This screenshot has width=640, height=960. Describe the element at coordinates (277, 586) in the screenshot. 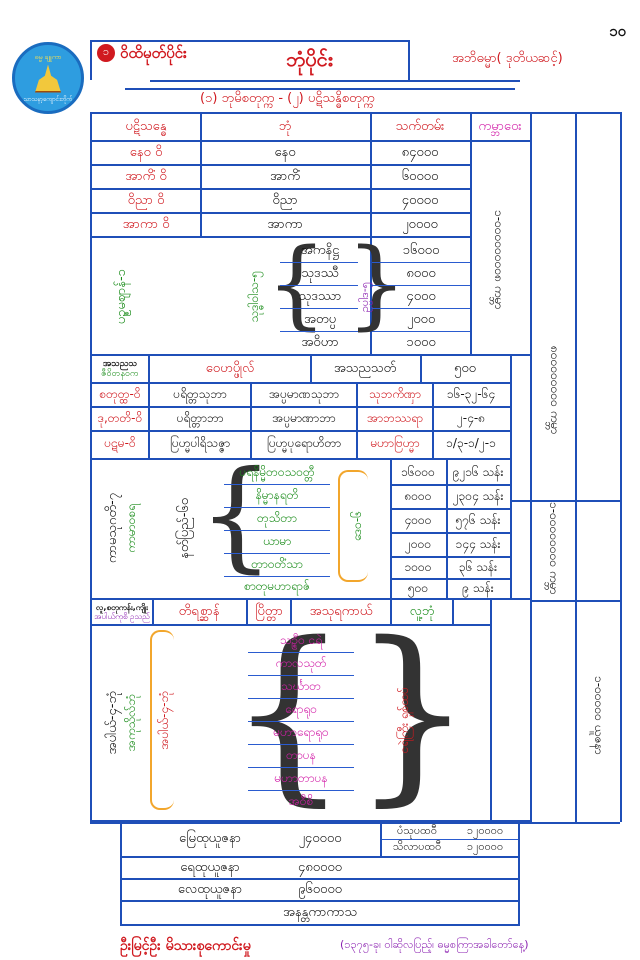

I see `kama-item-5: စာတုမဟာရာဇ်` at that location.